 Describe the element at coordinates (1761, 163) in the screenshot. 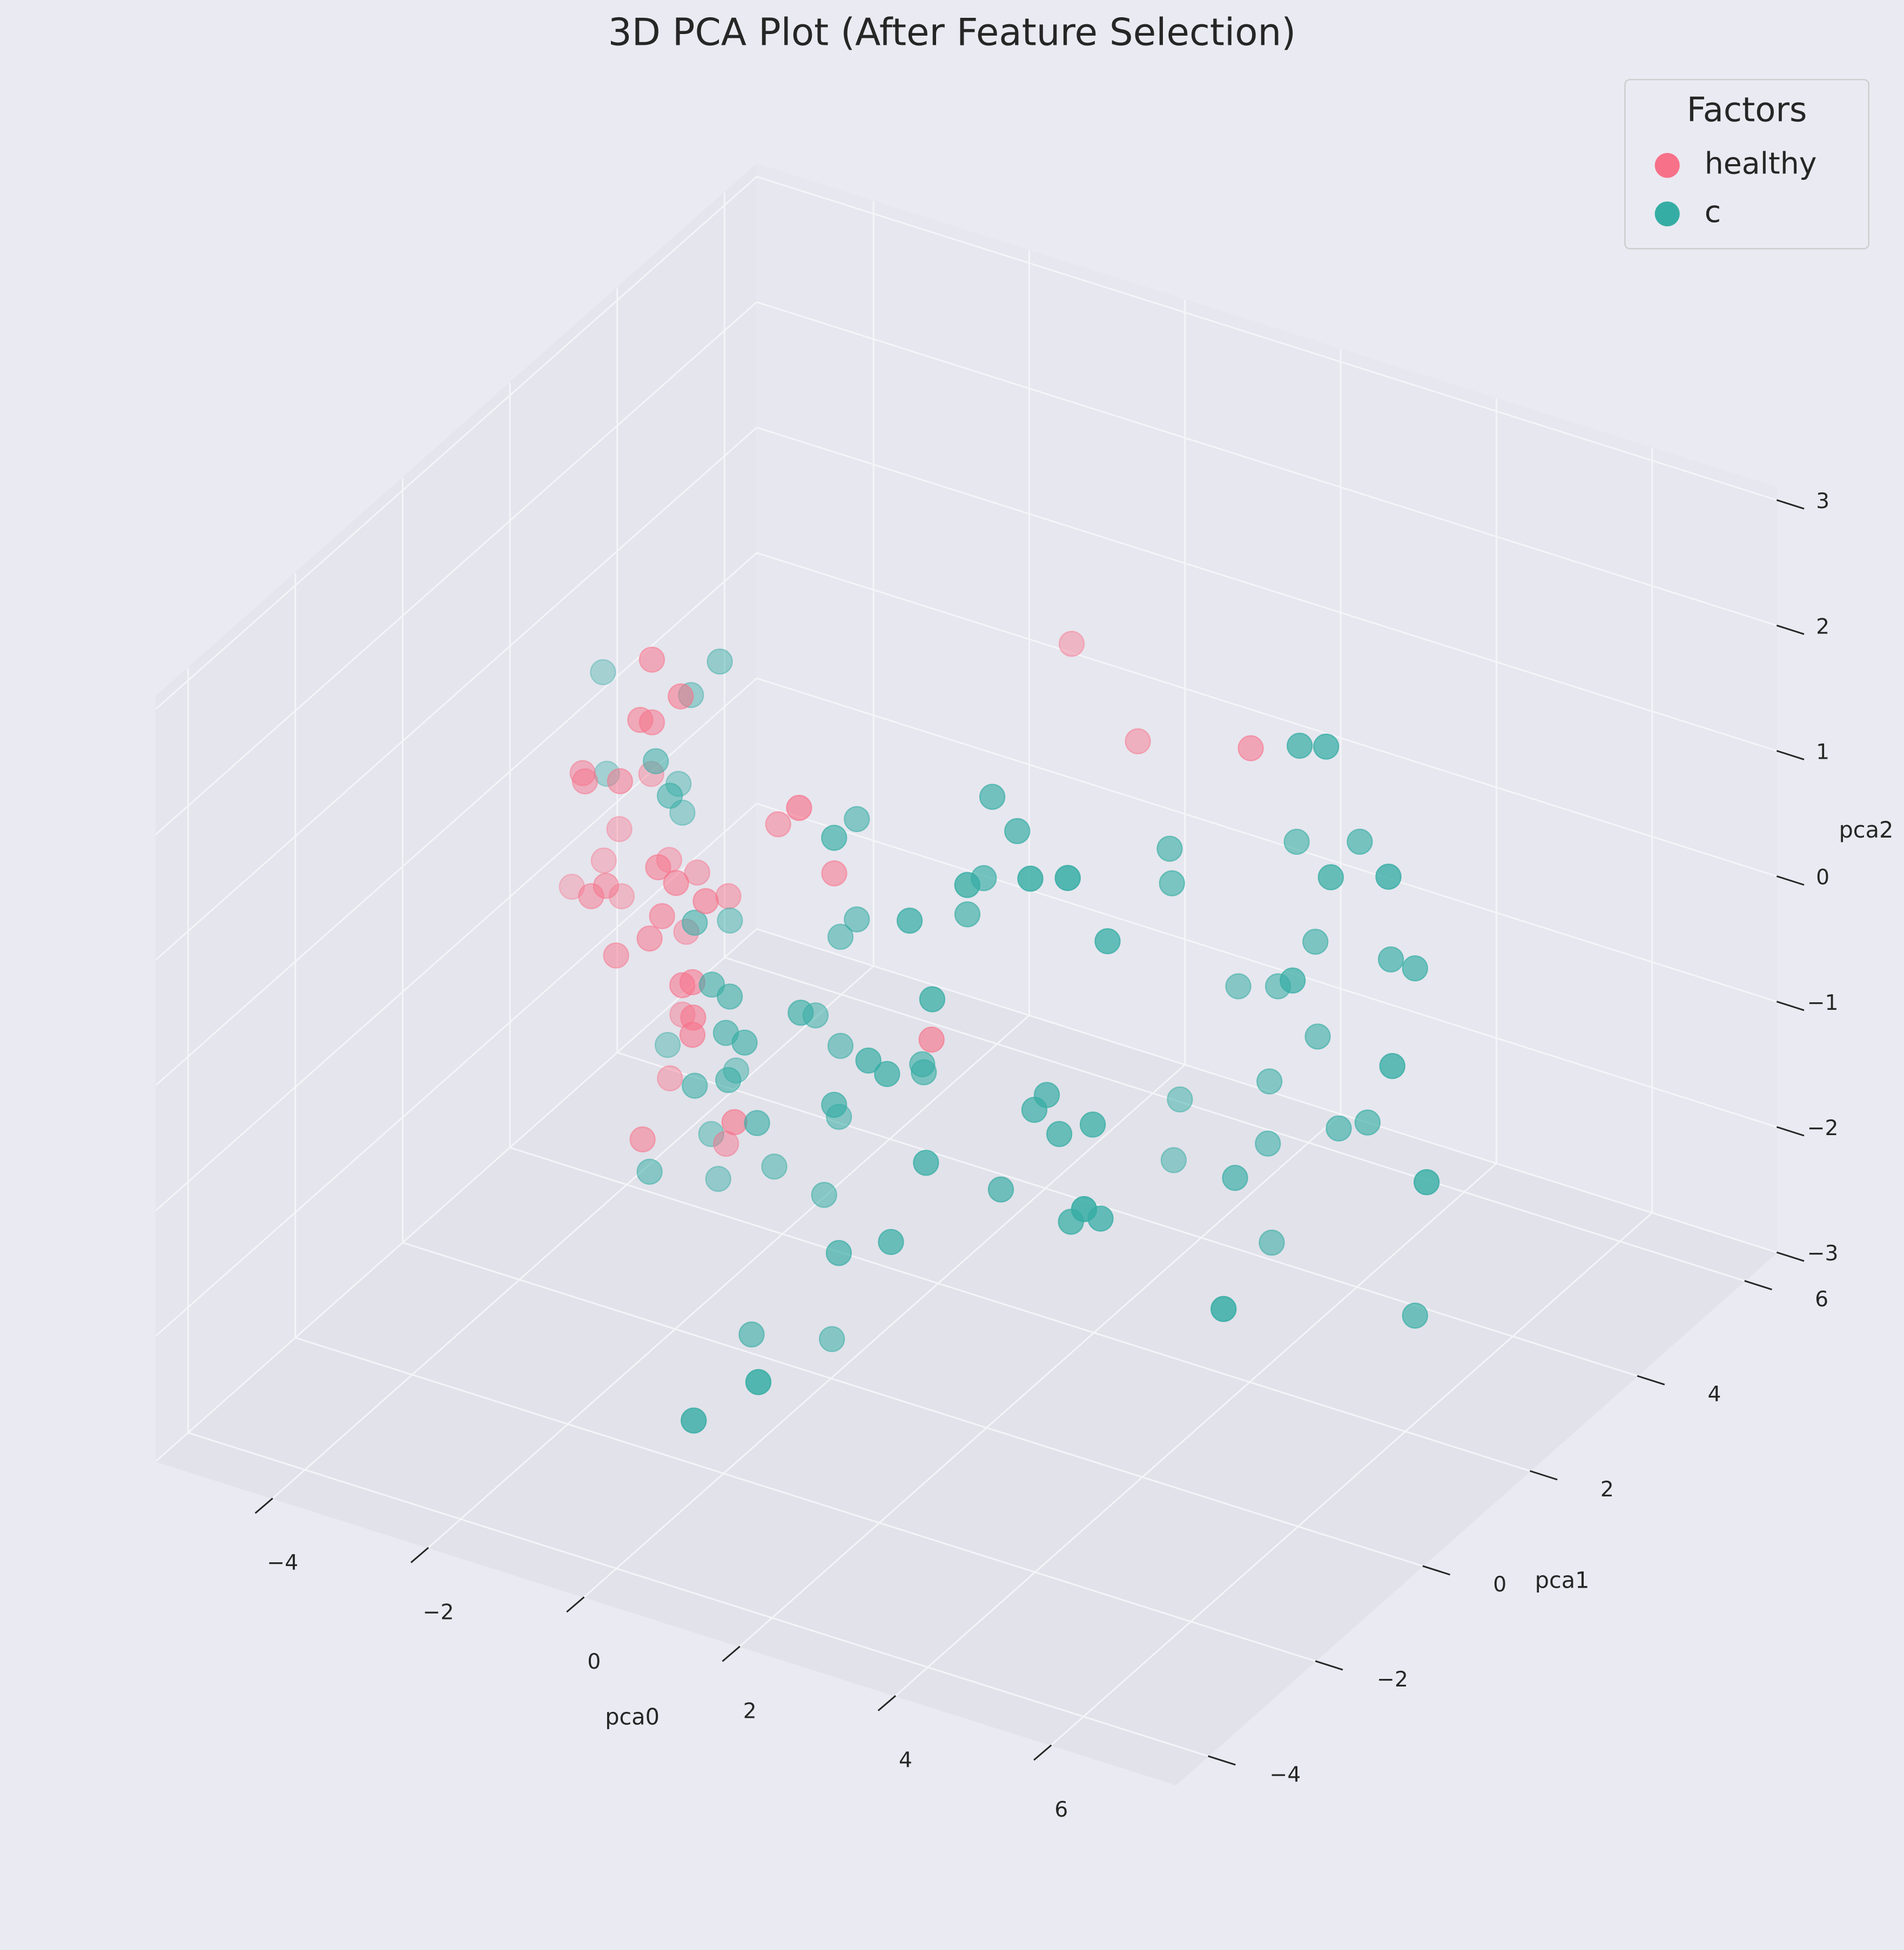

I see `legend-label: healthy` at that location.